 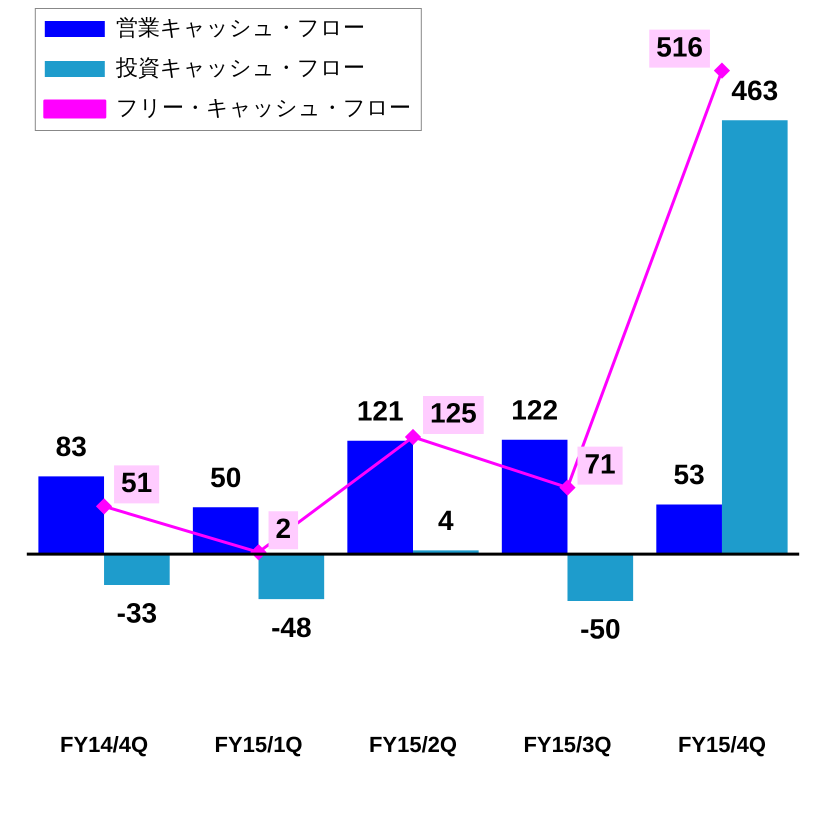 I want to click on data-label: 516, so click(x=679, y=46).